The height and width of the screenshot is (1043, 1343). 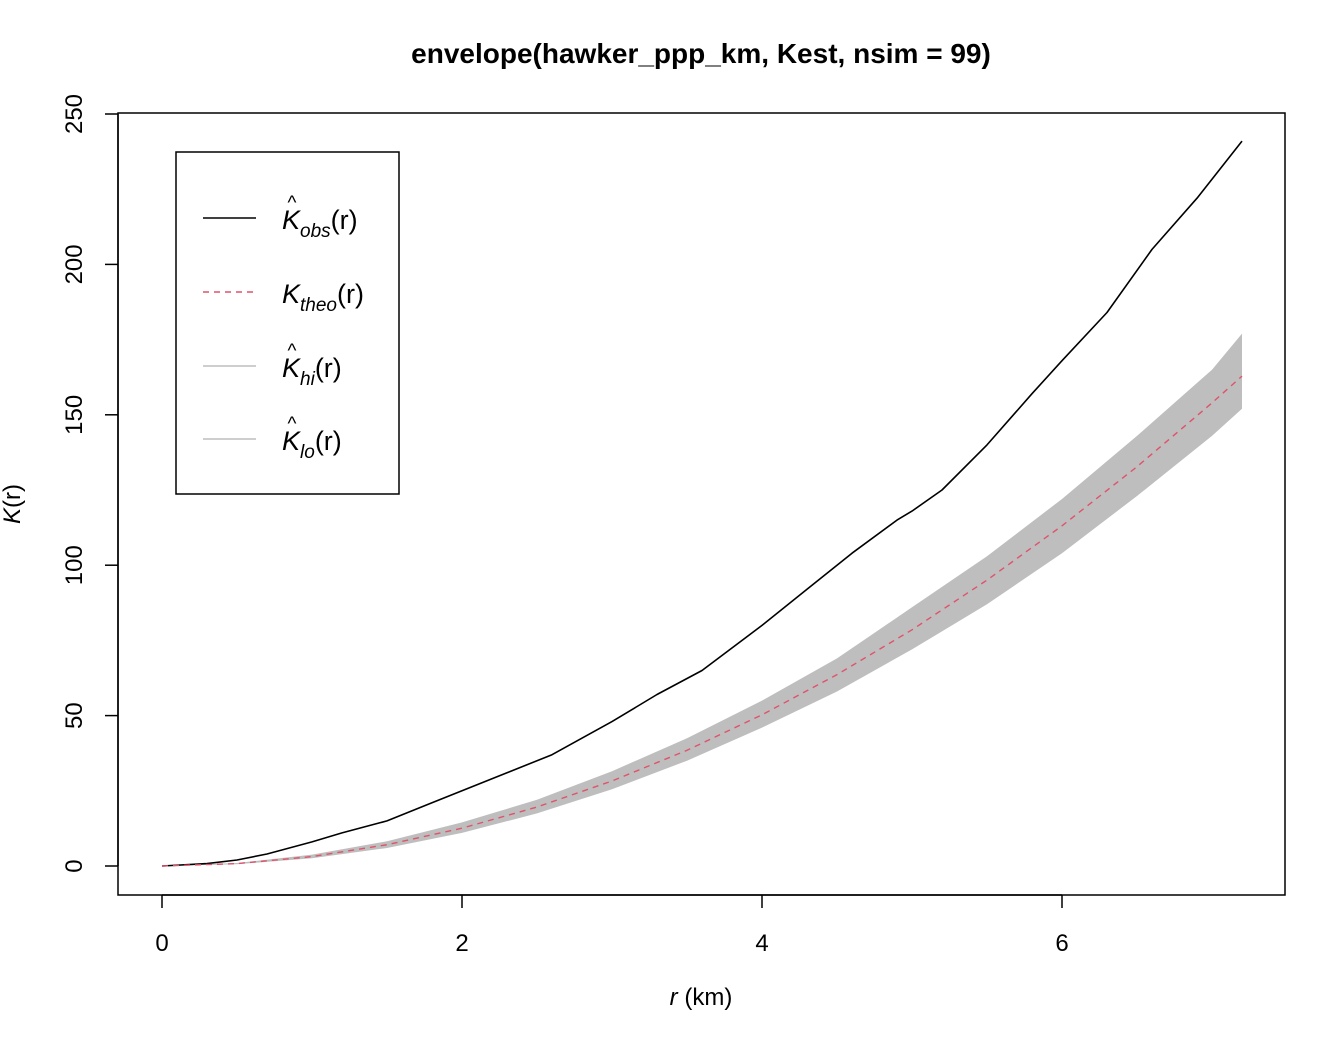 I want to click on y-axis: 0 50 100 150 200 250, so click(x=90, y=483).